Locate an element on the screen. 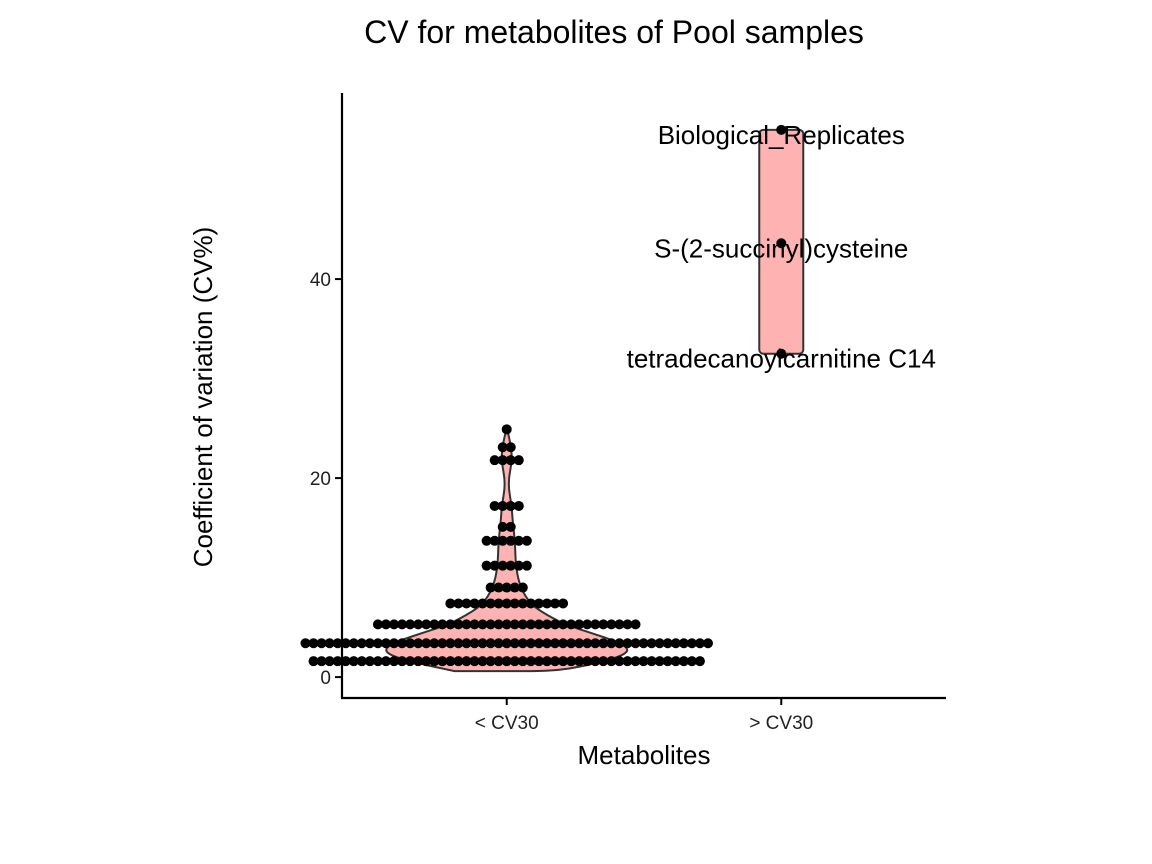  chart-title: CV for metabolites of Pool samples is located at coordinates (614, 32).